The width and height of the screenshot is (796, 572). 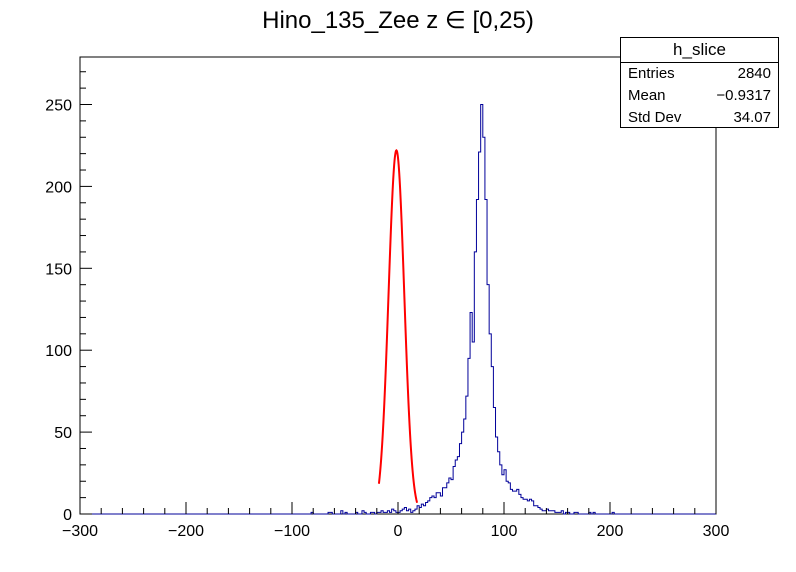 I want to click on x-tick-label: −300, so click(x=80, y=531).